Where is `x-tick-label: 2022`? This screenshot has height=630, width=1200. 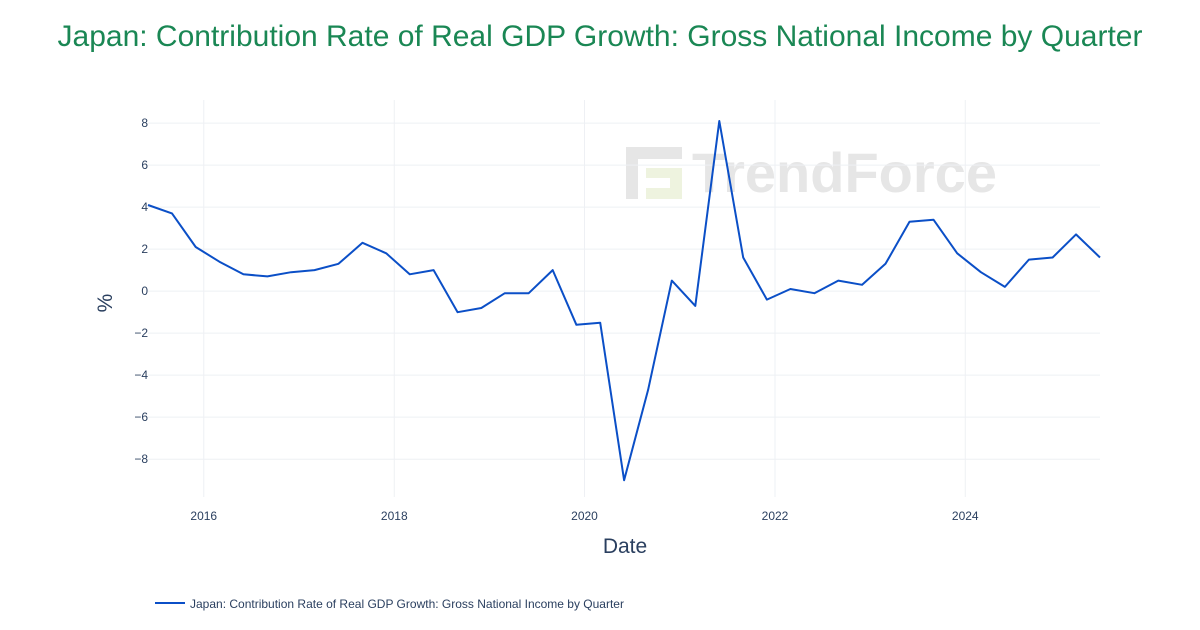
x-tick-label: 2022 is located at coordinates (775, 516).